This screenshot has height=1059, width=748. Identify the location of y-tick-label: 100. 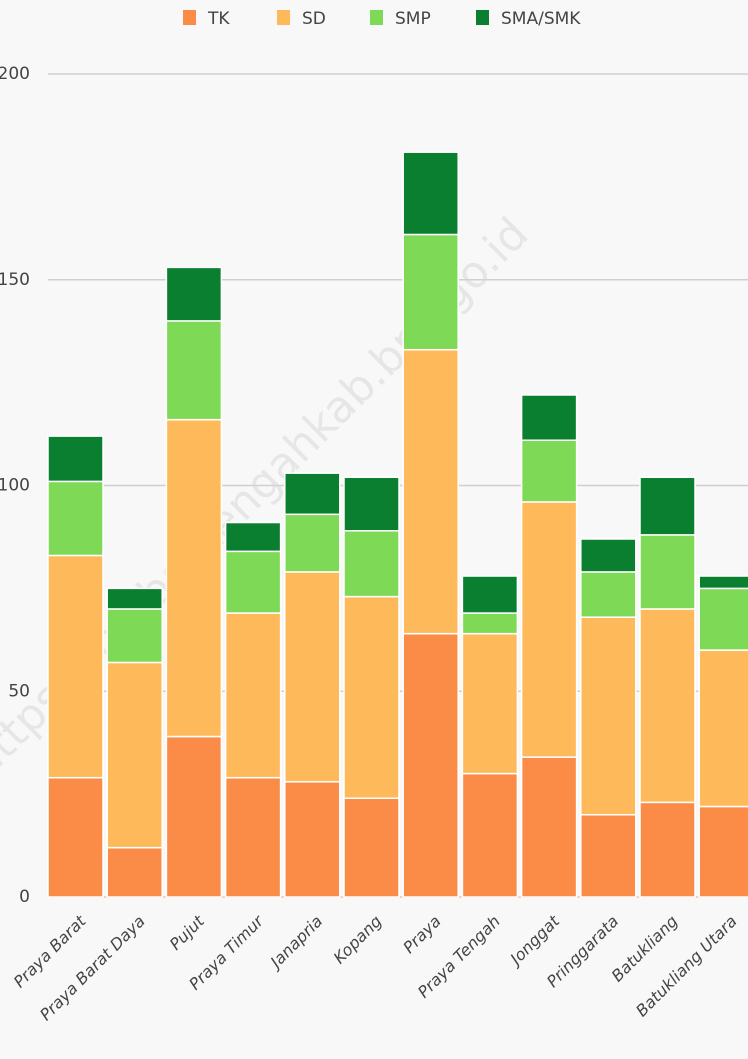
(15, 486).